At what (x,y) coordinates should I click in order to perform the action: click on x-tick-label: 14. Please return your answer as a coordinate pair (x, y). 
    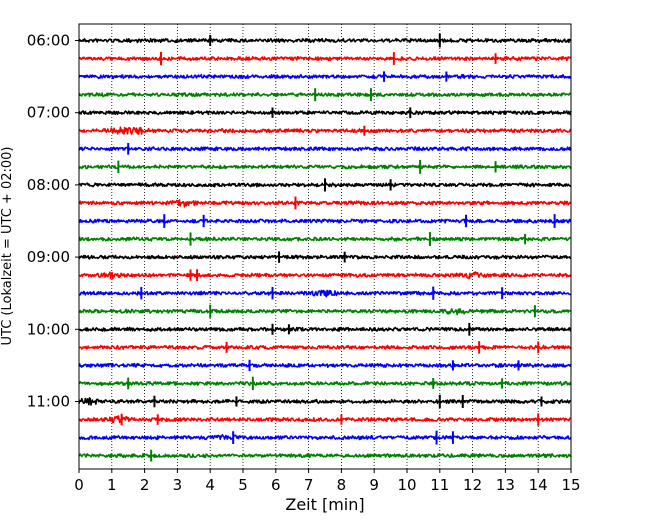
    Looking at the image, I should click on (538, 485).